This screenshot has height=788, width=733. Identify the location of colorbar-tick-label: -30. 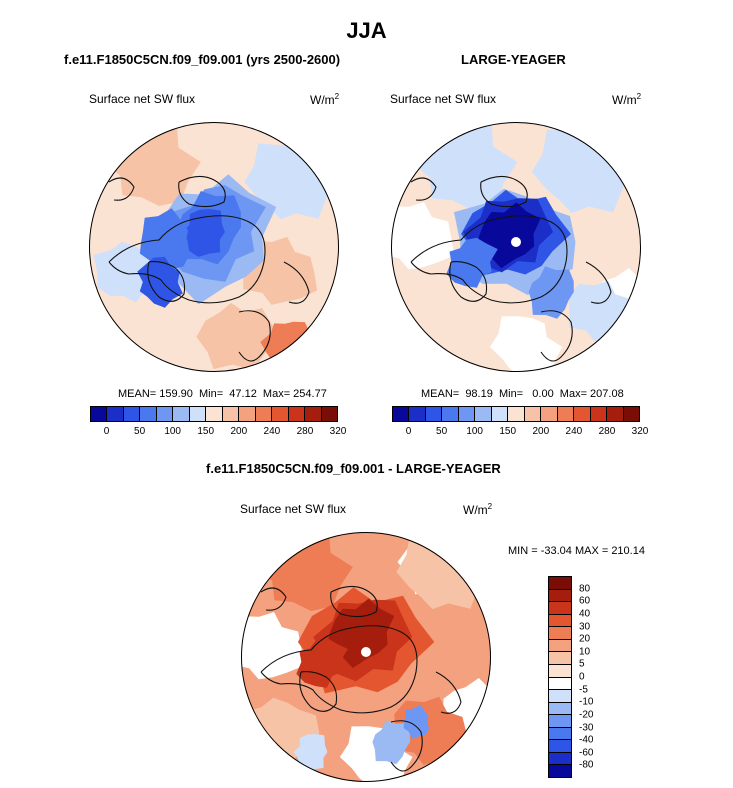
(586, 727).